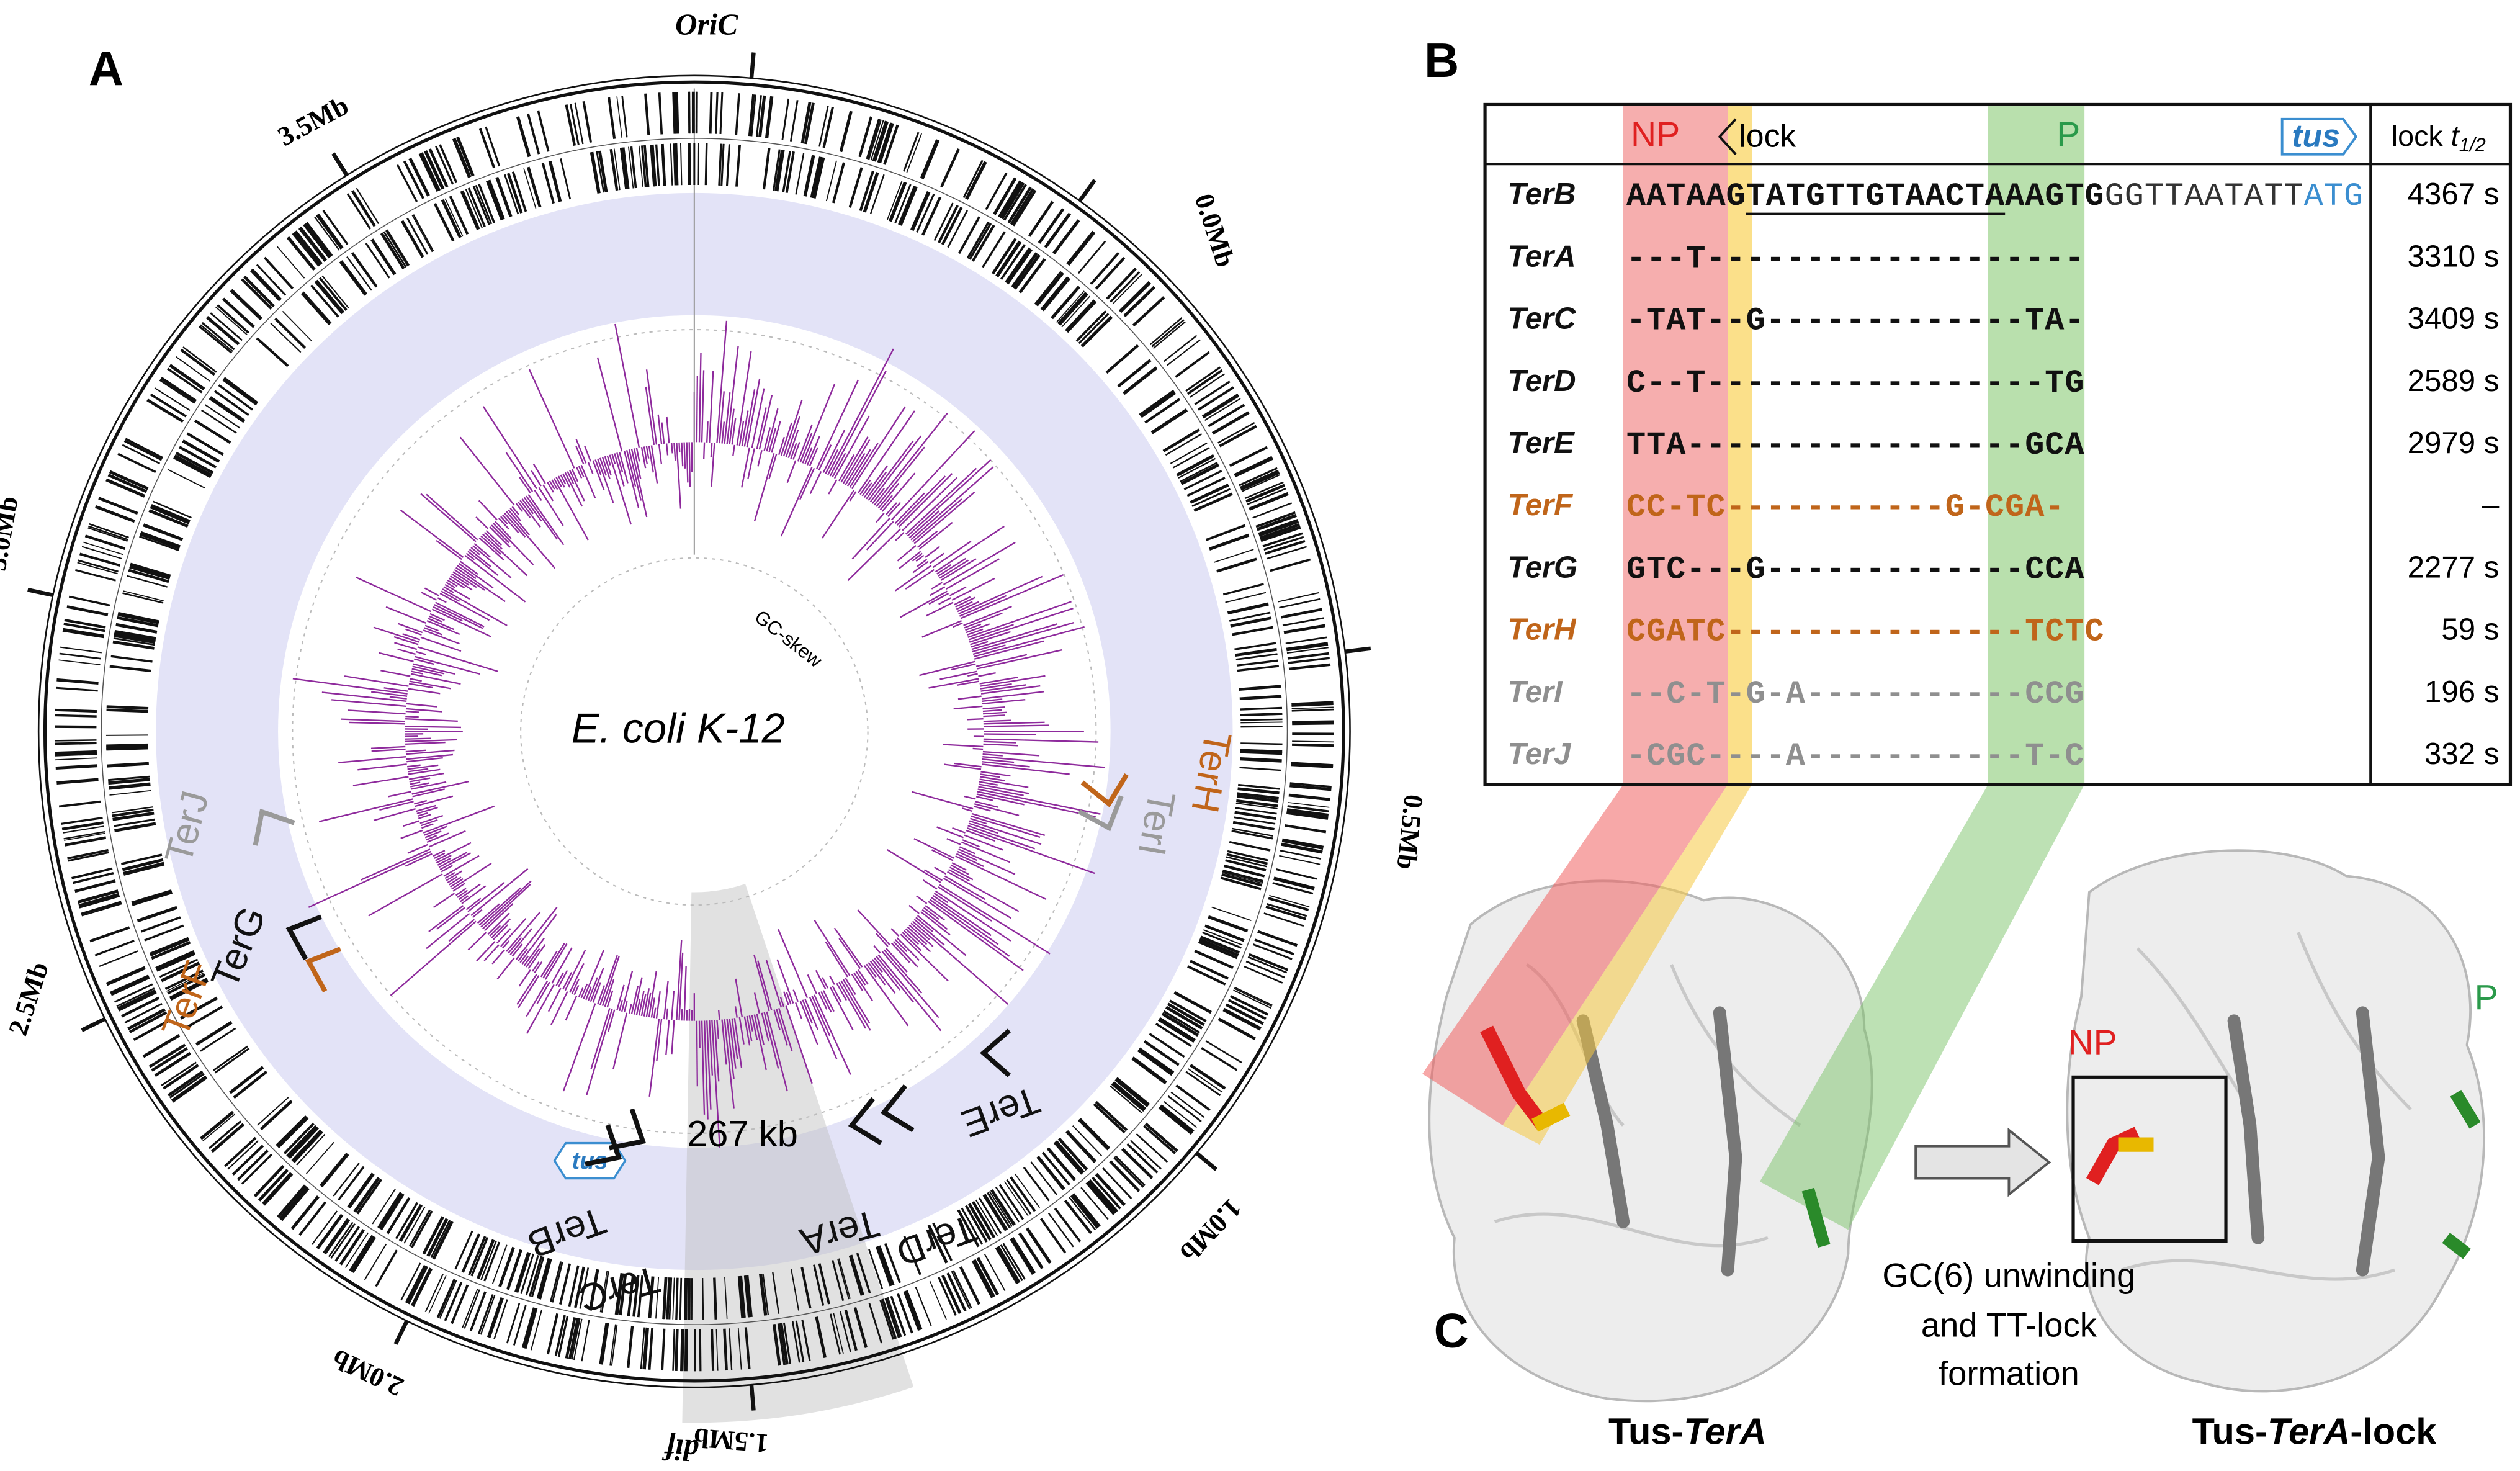 The image size is (2520, 1471). Describe the element at coordinates (323, 970) in the screenshot. I see `ter-chevron` at that location.